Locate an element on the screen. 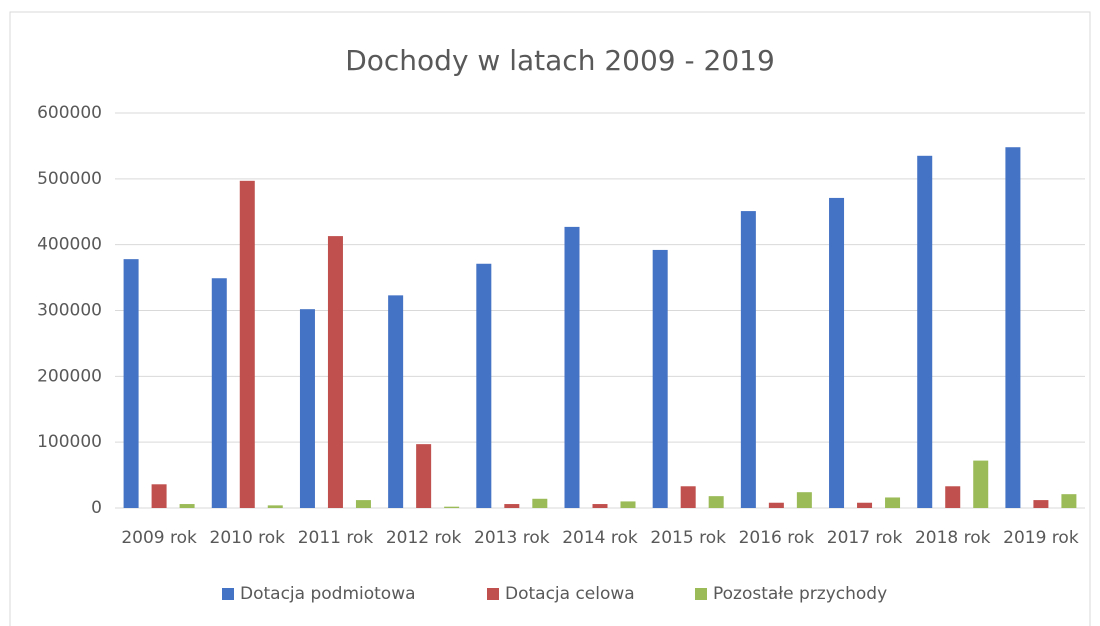 Image resolution: width=1100 pixels, height=626 pixels. x-tick-label: 2010 rok is located at coordinates (248, 538).